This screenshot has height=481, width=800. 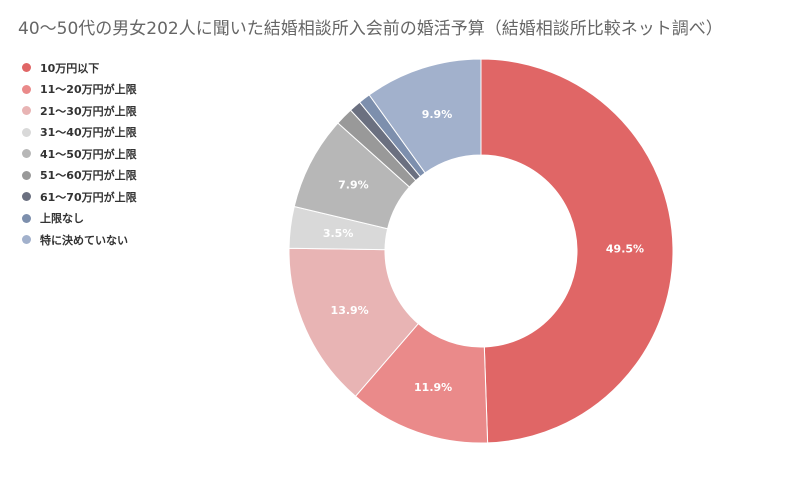 What do you see at coordinates (338, 233) in the screenshot?
I see `slice-value-label: 3.5%` at bounding box center [338, 233].